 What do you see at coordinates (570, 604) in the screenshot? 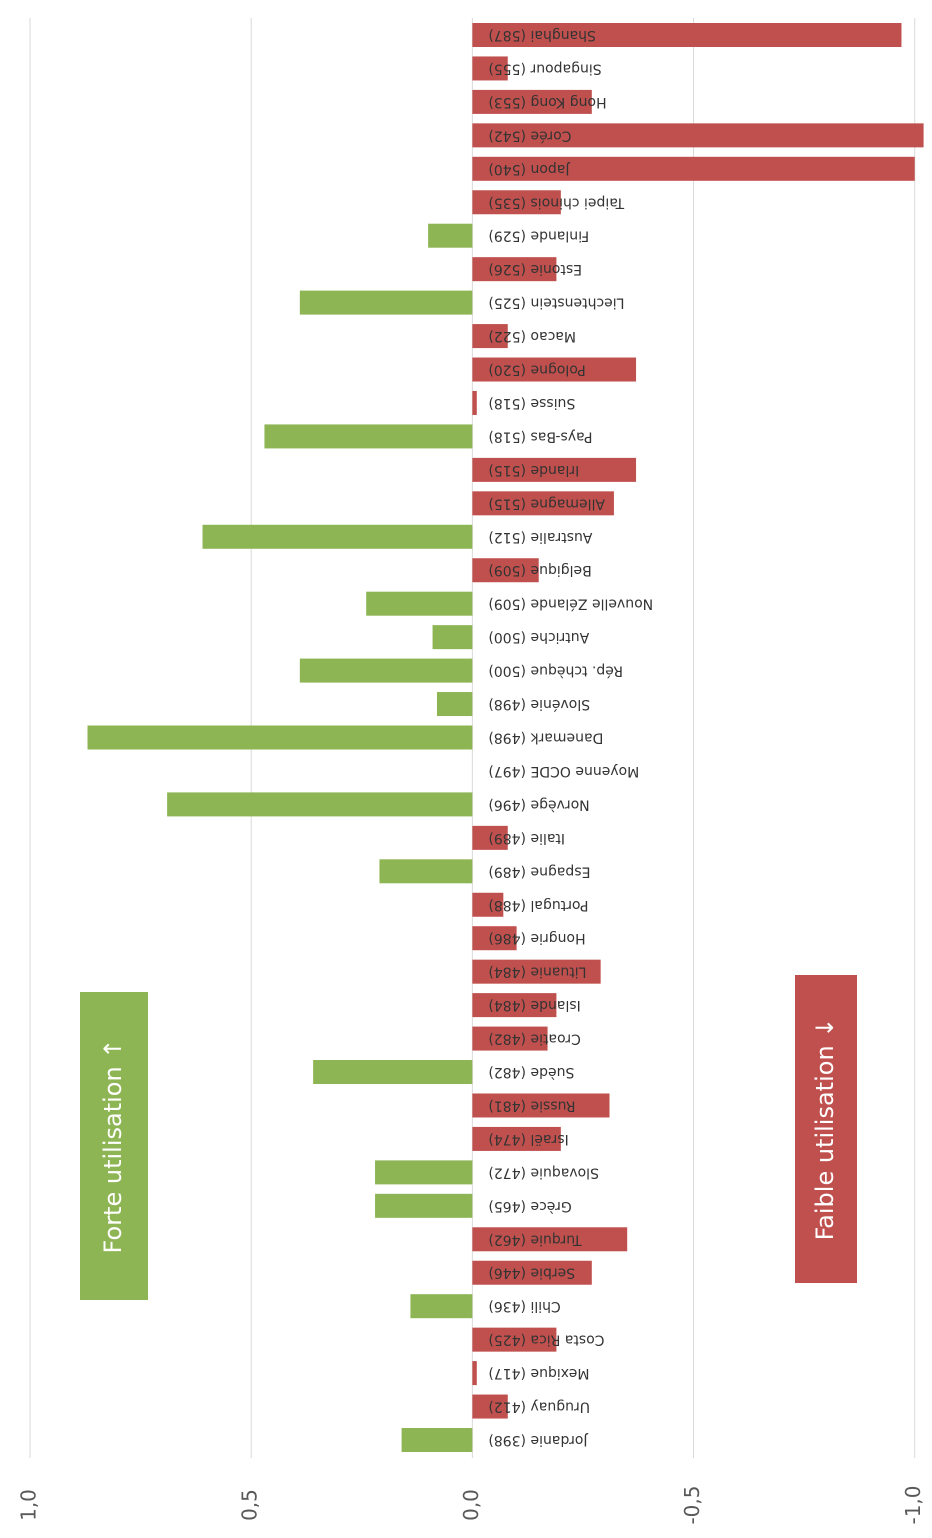
I see `category-label: Nouvelle Zélande (509)` at bounding box center [570, 604].